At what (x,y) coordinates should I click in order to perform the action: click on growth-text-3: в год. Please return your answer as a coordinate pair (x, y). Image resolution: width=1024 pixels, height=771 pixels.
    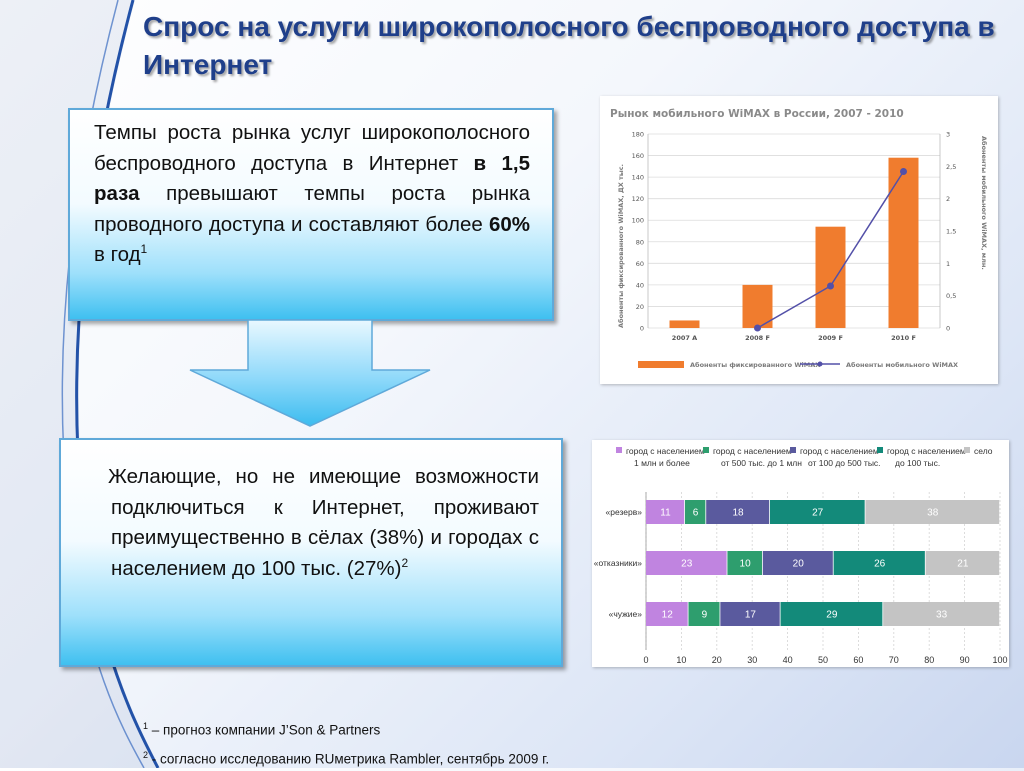
    Looking at the image, I should click on (117, 254).